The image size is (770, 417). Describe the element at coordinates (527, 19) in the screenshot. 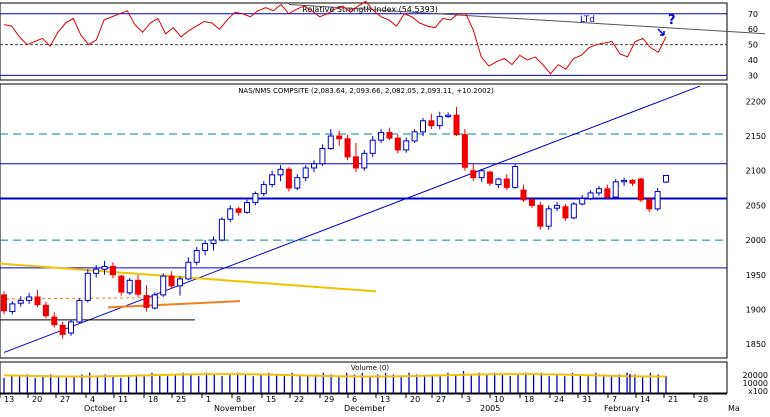

I see `rsi-trendline` at that location.